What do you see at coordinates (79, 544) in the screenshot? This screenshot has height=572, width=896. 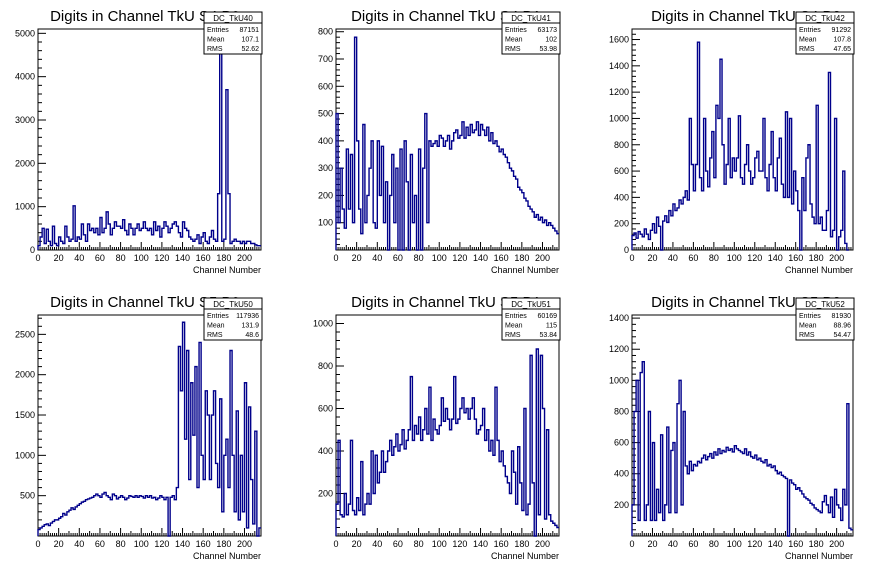 I see `x-tick-label: 40` at bounding box center [79, 544].